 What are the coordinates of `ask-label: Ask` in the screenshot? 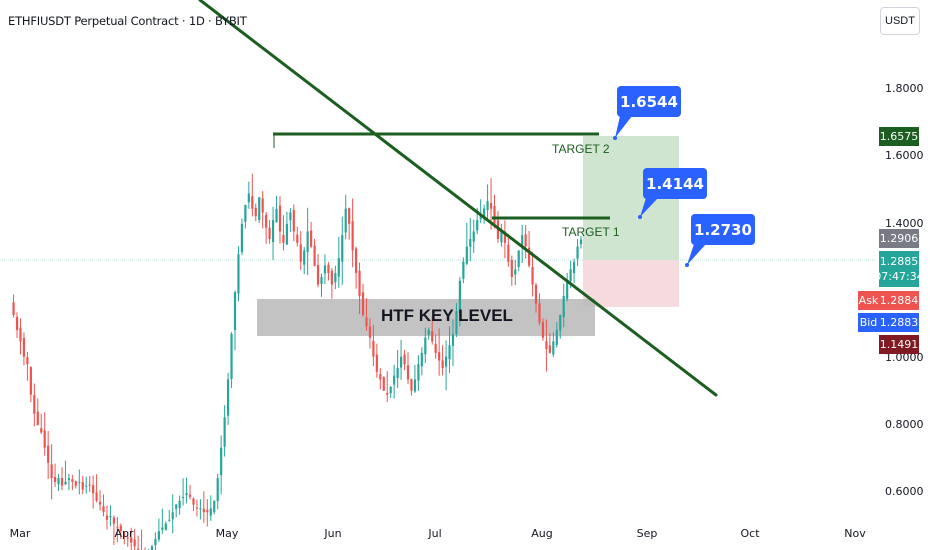 It's located at (868, 300).